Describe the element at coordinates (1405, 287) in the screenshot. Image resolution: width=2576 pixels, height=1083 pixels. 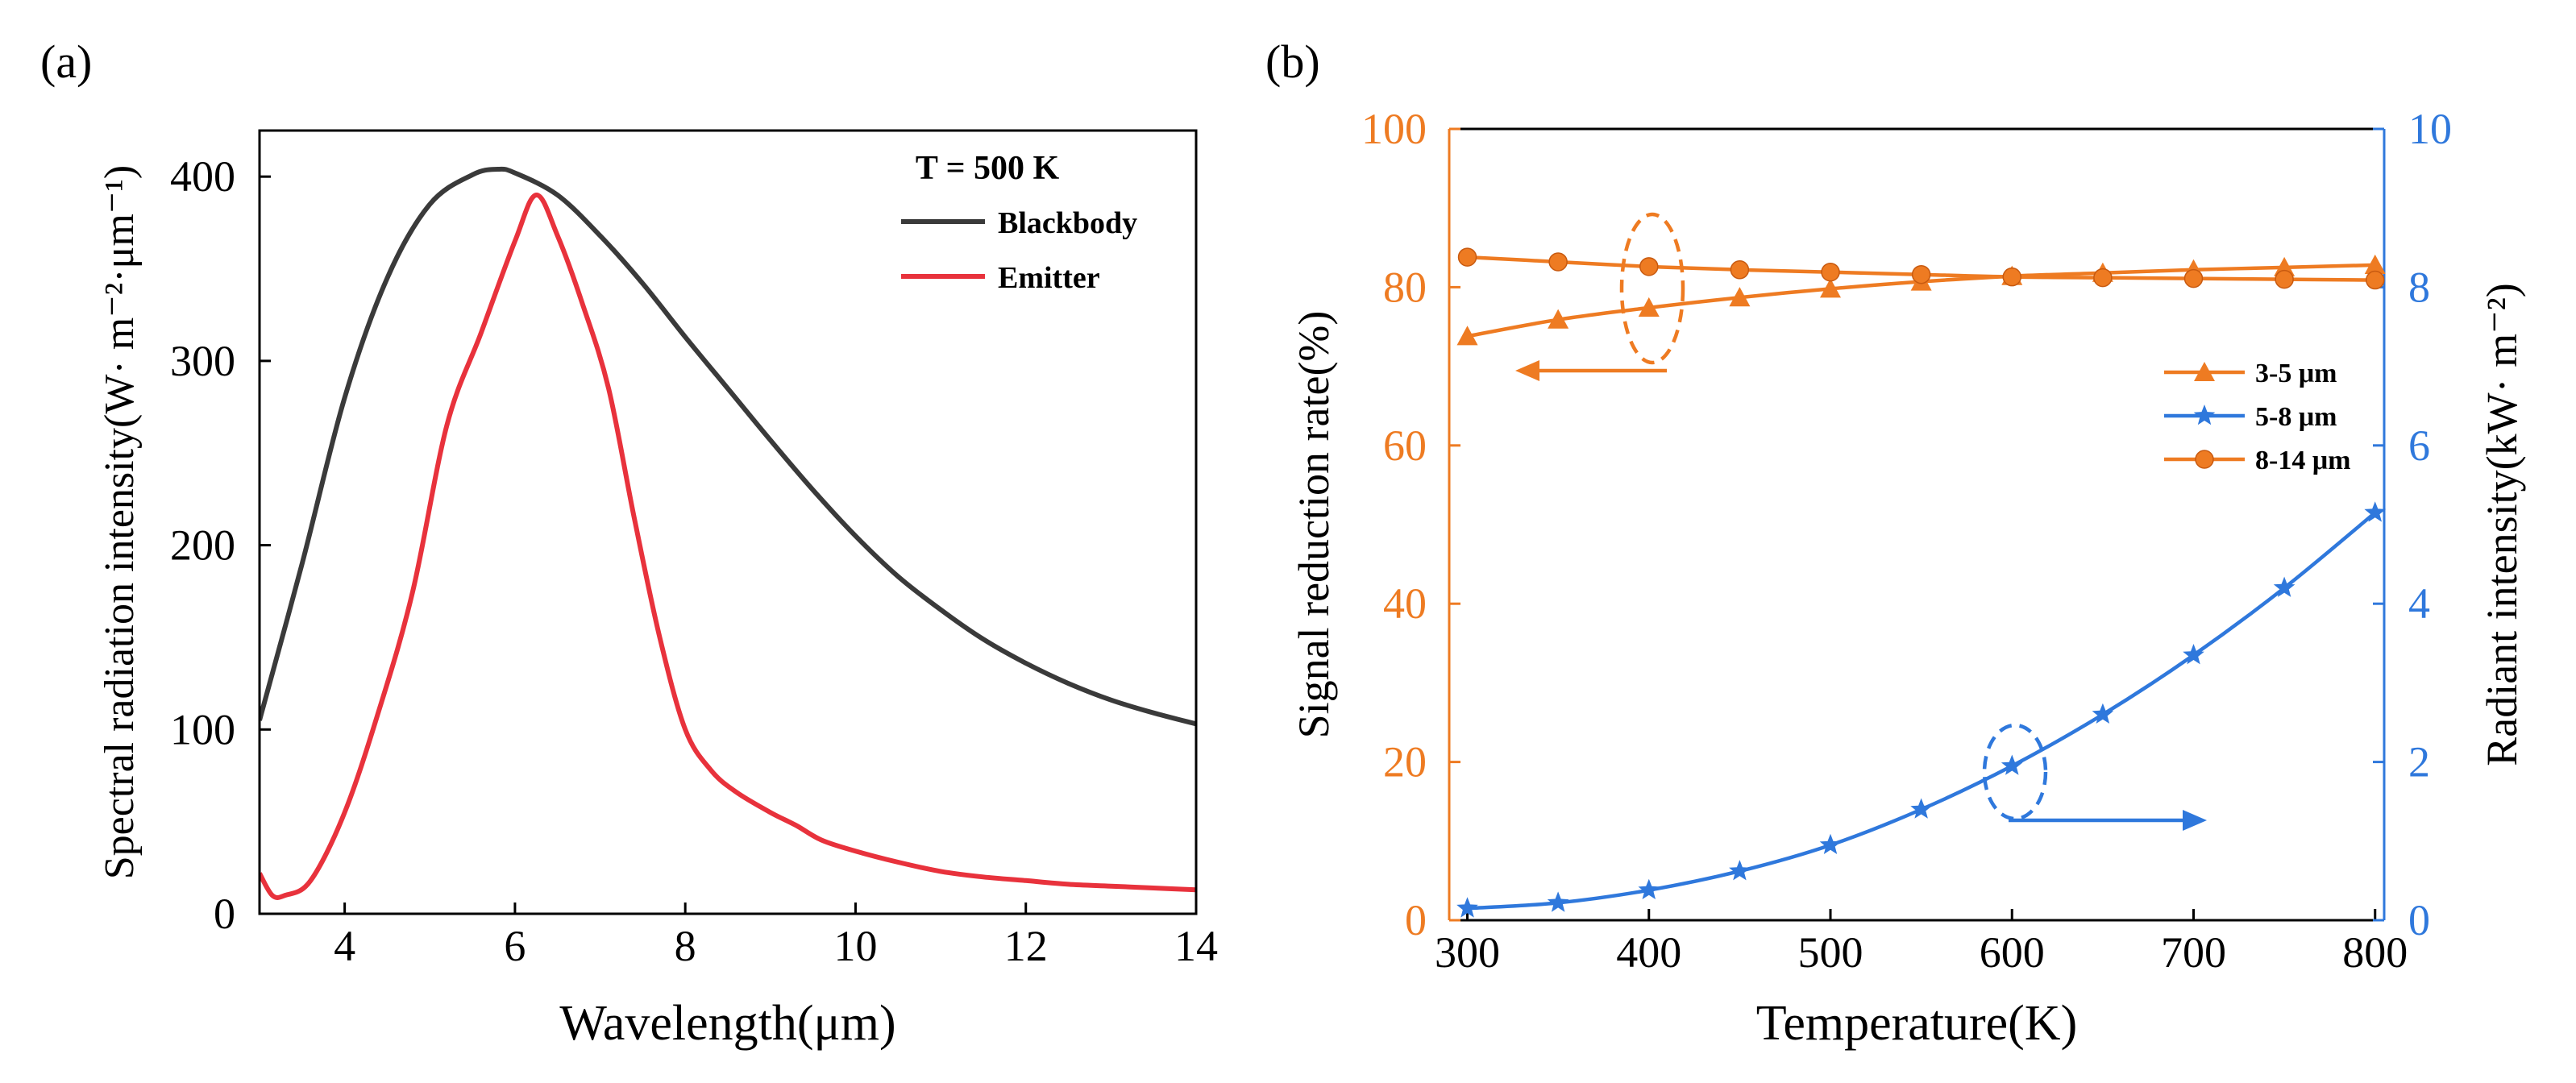
I see `left-y-tick-label: 80` at that location.